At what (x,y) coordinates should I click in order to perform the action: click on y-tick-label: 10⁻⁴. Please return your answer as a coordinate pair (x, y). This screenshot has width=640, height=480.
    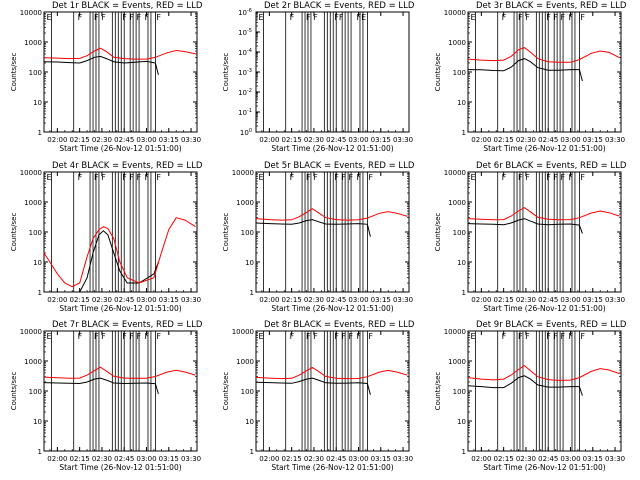
    Looking at the image, I should click on (245, 52).